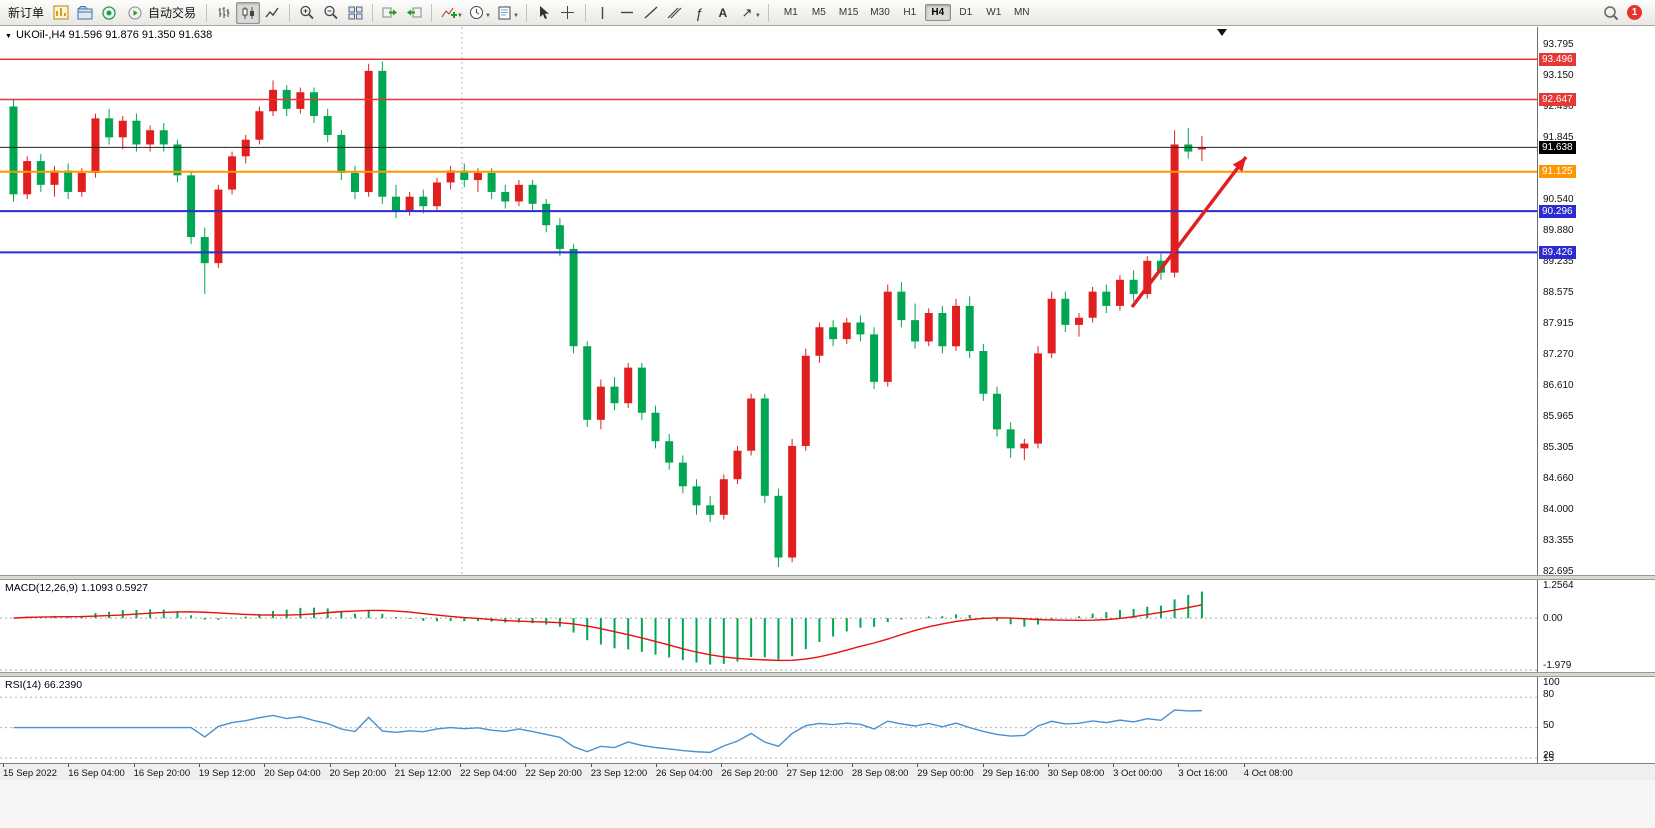 This screenshot has width=1655, height=828. I want to click on time-label: 26 Sep 04:00, so click(684, 773).